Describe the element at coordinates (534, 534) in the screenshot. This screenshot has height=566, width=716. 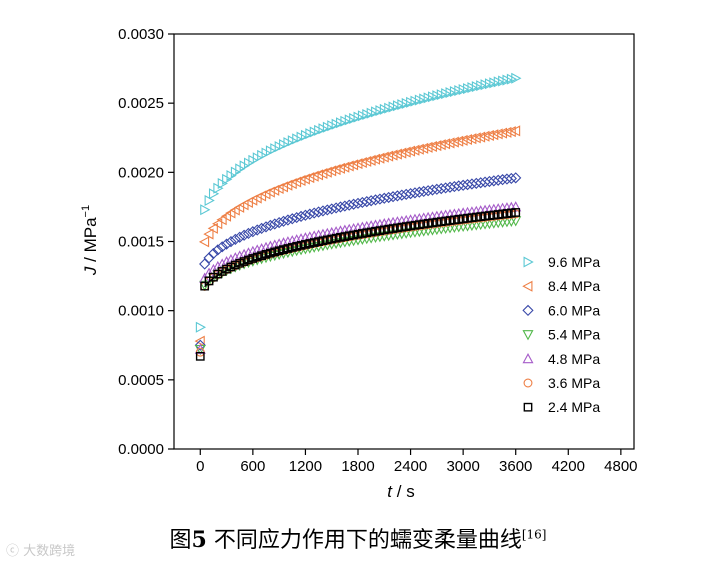
I see `caption-ref: [16]` at that location.